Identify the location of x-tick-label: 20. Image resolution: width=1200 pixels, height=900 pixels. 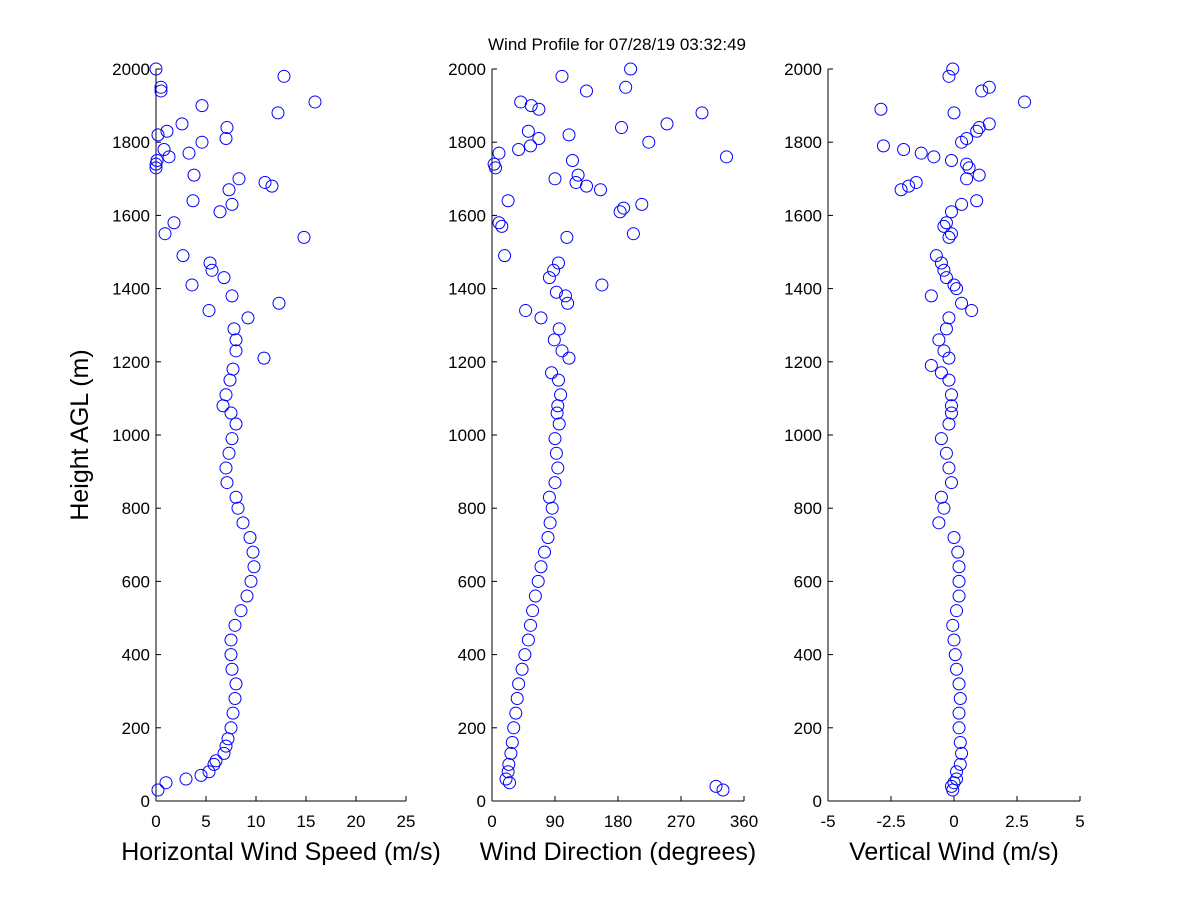
(356, 821).